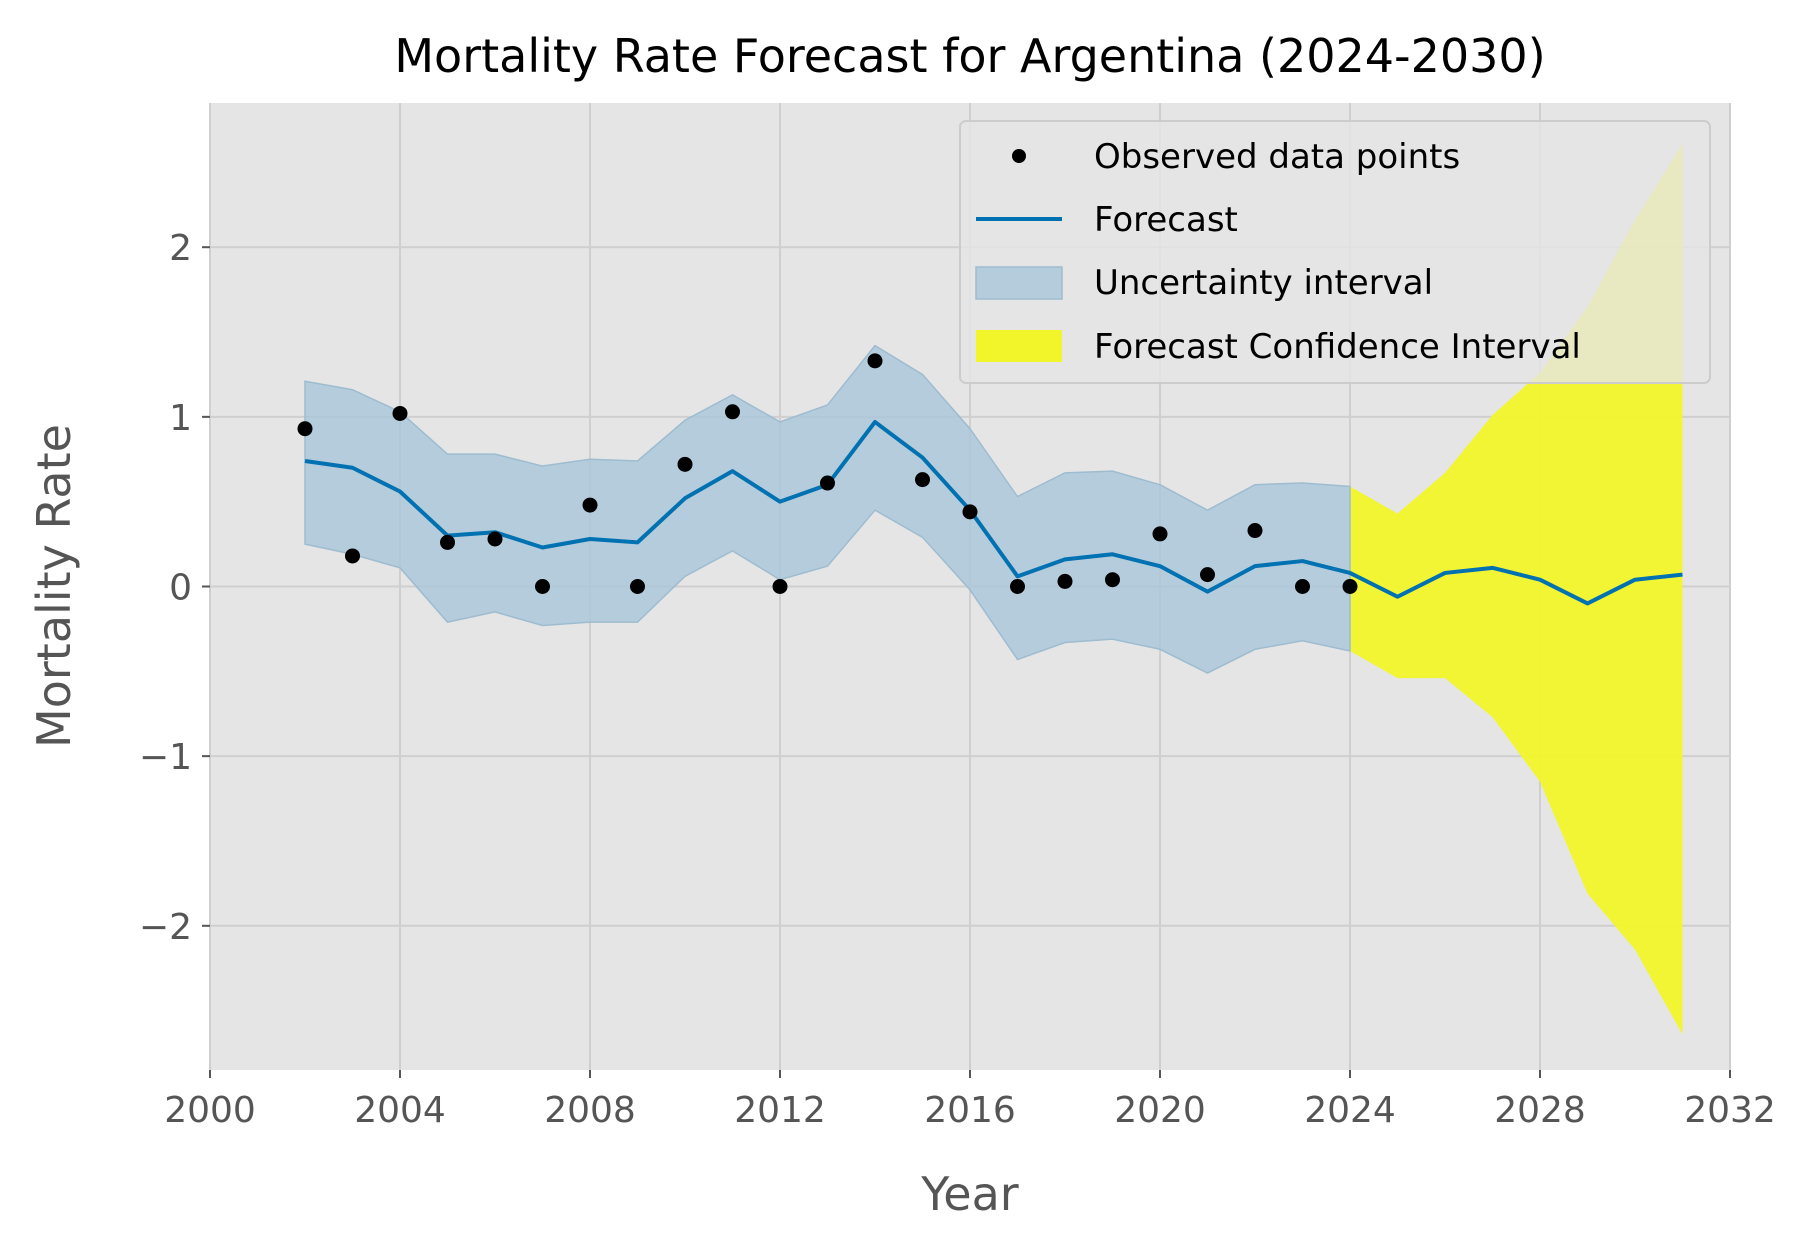 This screenshot has height=1249, width=1815. What do you see at coordinates (1160, 1110) in the screenshot?
I see `x-tick-label: 2020` at bounding box center [1160, 1110].